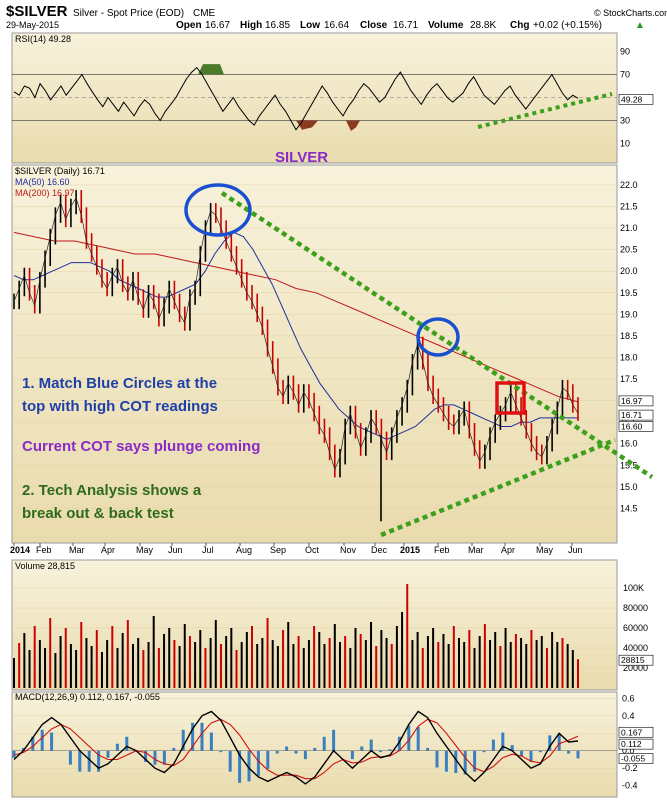  I want to click on price-ma200-label: 16.97, so click(632, 401).